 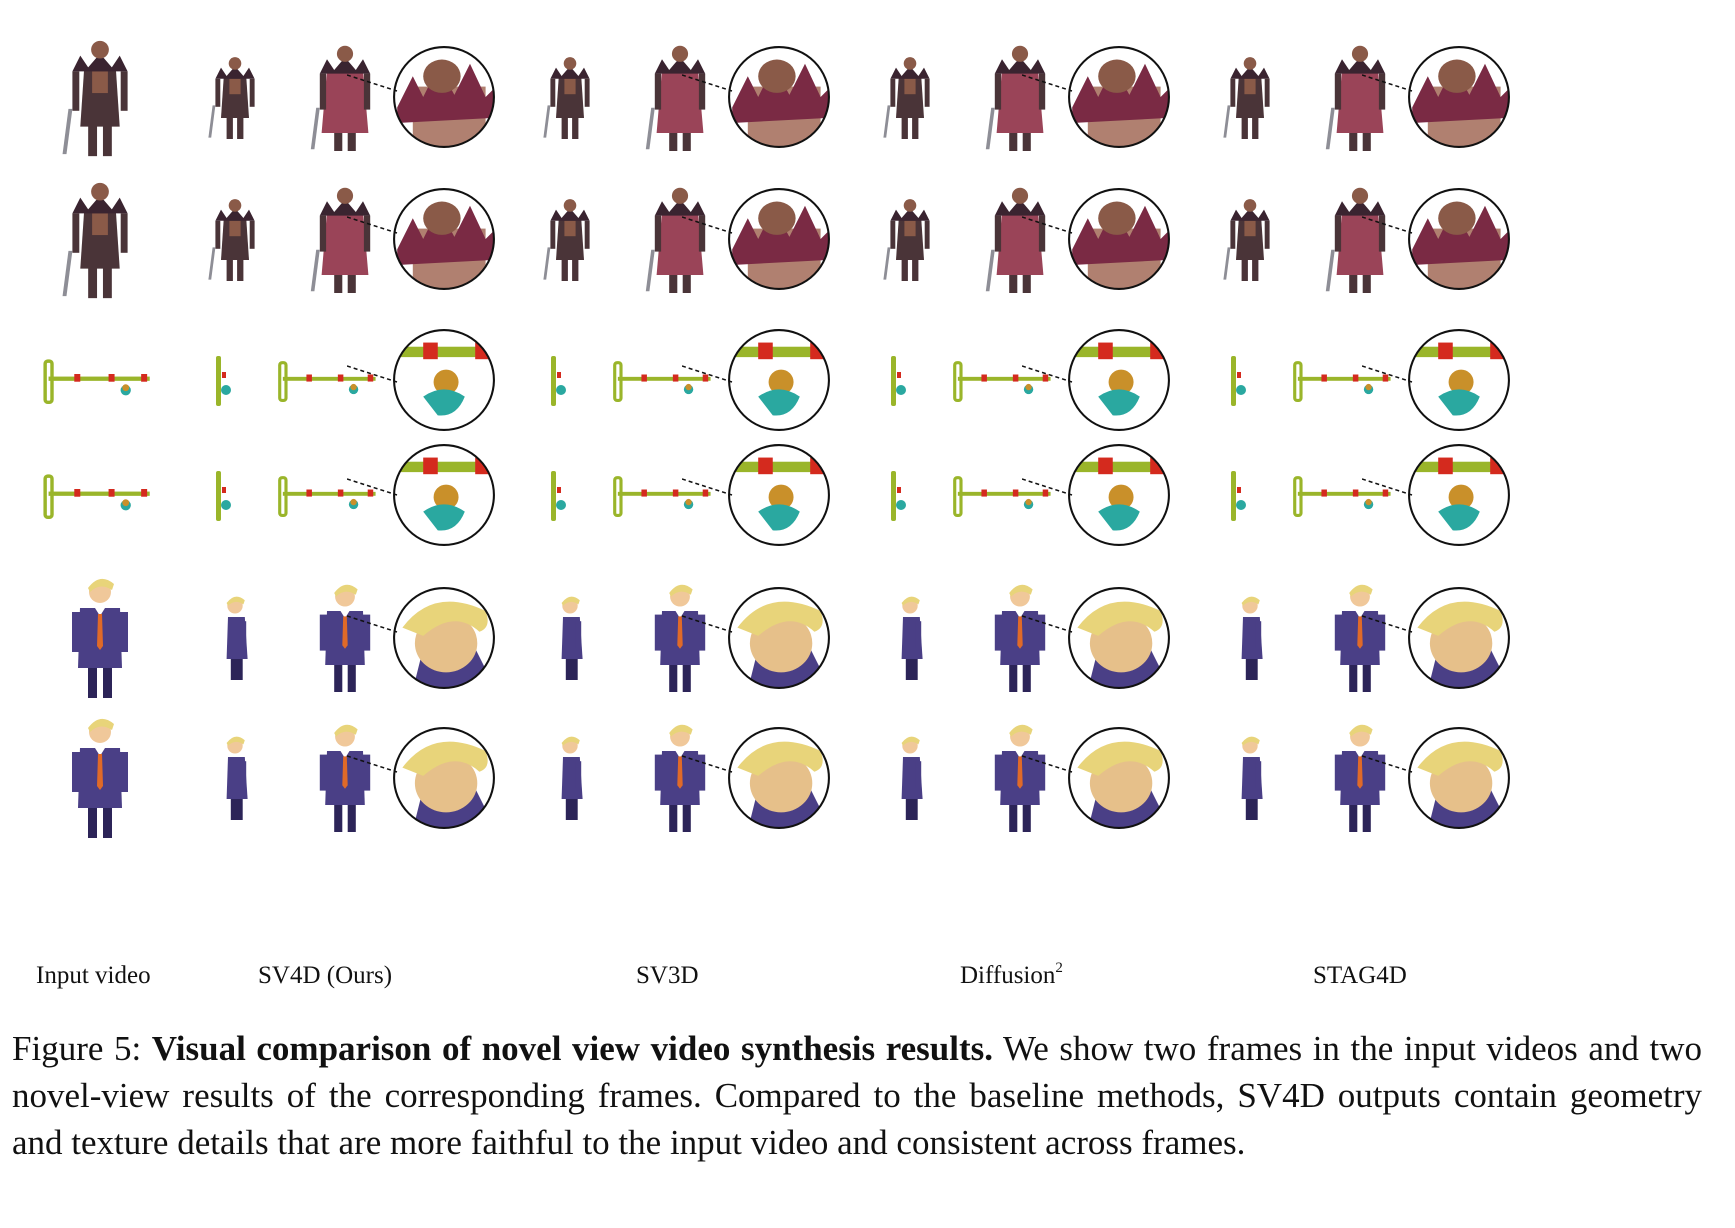 What do you see at coordinates (82, 1048) in the screenshot?
I see `caption-prefix: Figure 5:` at bounding box center [82, 1048].